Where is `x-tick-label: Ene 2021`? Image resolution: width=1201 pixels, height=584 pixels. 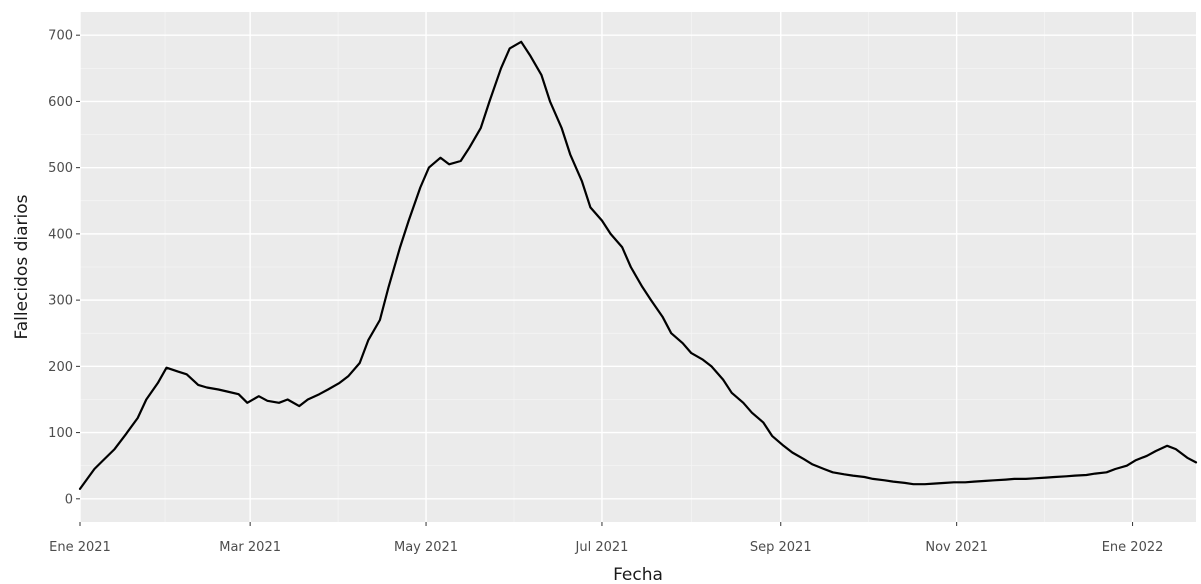 x-tick-label: Ene 2021 is located at coordinates (80, 547).